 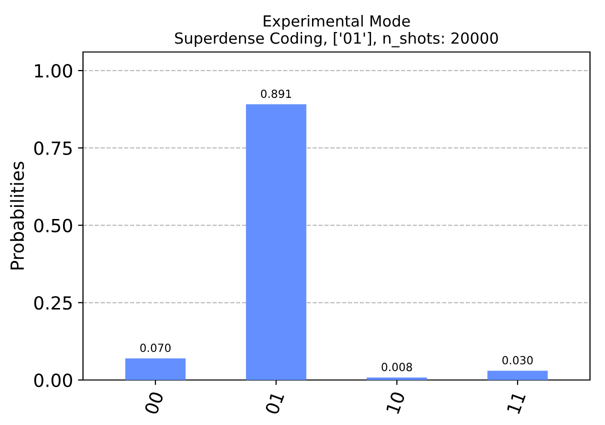 What do you see at coordinates (17, 216) in the screenshot?
I see `y-axis-title: Probabilities` at bounding box center [17, 216].